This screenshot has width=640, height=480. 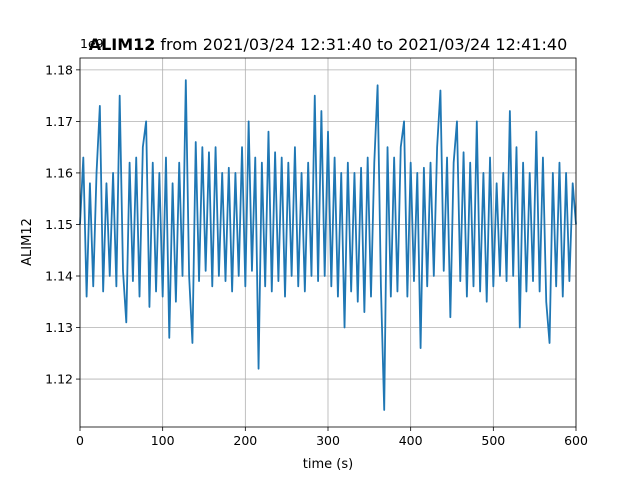 What do you see at coordinates (245, 440) in the screenshot?
I see `x-tick-label: 200` at bounding box center [245, 440].